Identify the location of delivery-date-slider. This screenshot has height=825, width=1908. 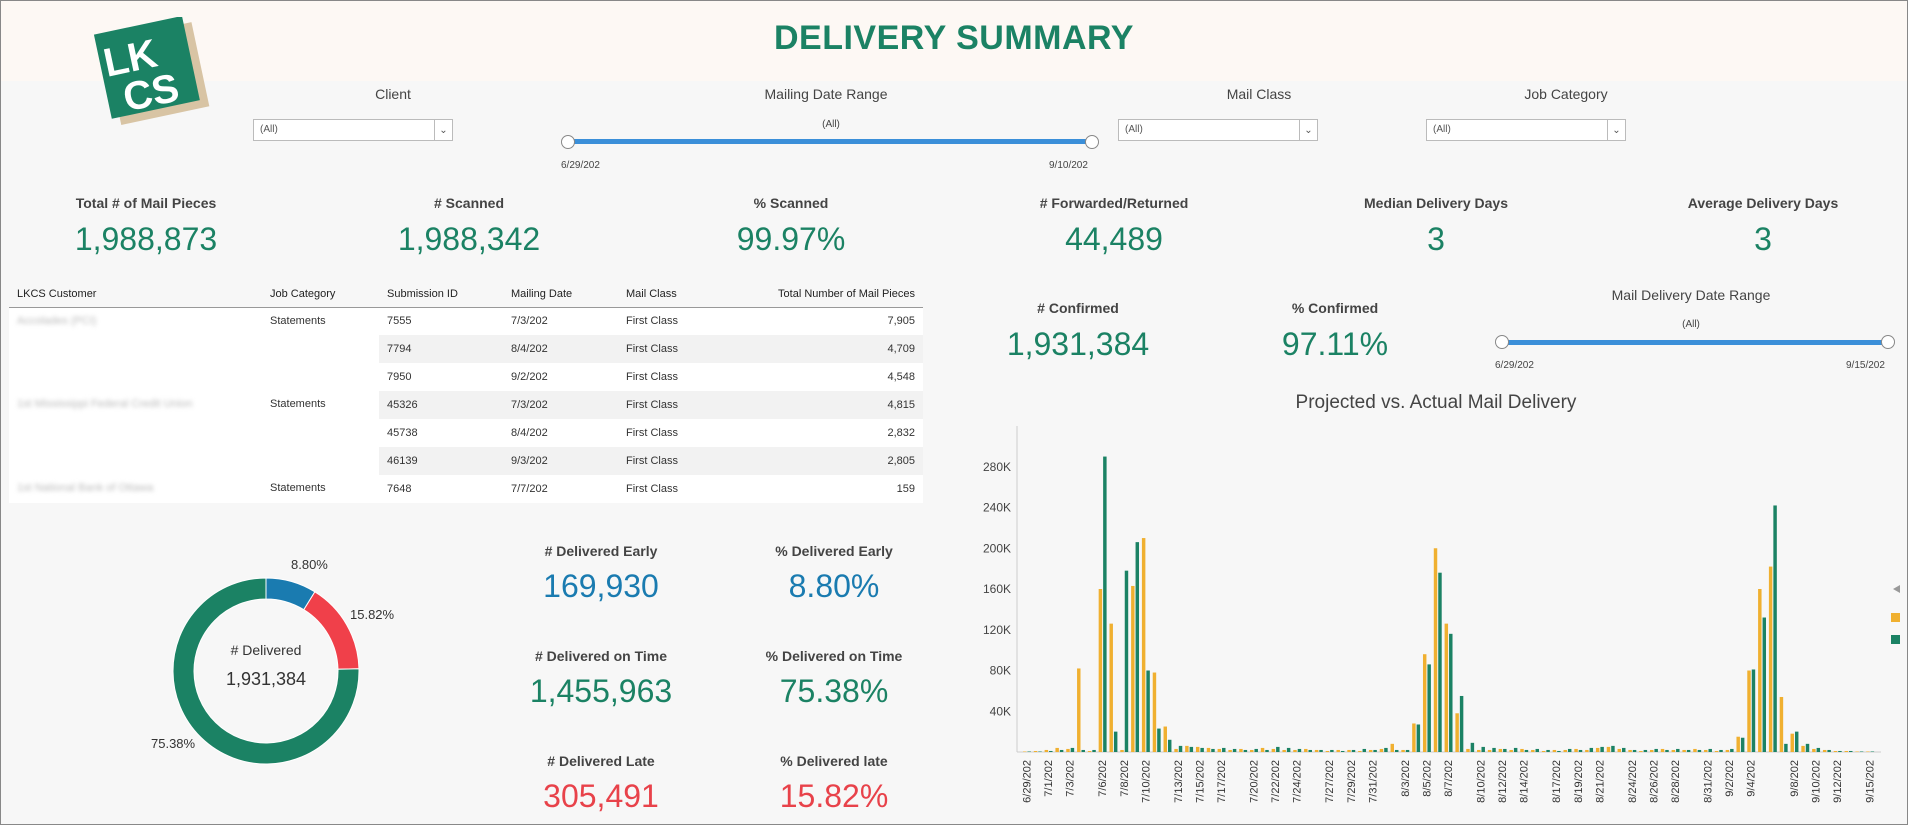
(1695, 342).